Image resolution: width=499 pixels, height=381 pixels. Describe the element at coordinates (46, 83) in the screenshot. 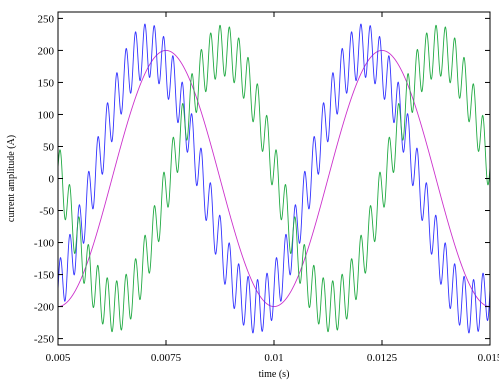

I see `y-tick-label: 150` at that location.